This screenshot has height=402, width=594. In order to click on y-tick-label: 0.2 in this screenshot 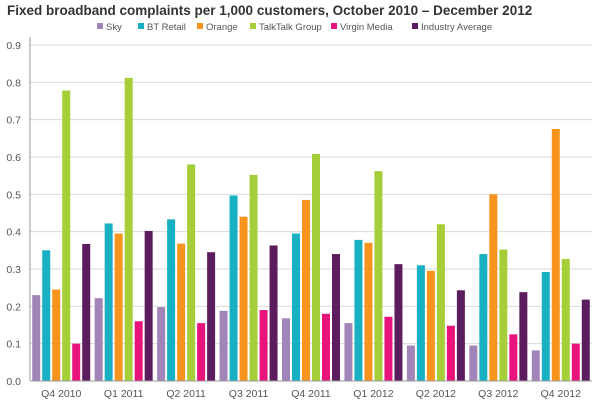, I will do `click(13, 307)`.